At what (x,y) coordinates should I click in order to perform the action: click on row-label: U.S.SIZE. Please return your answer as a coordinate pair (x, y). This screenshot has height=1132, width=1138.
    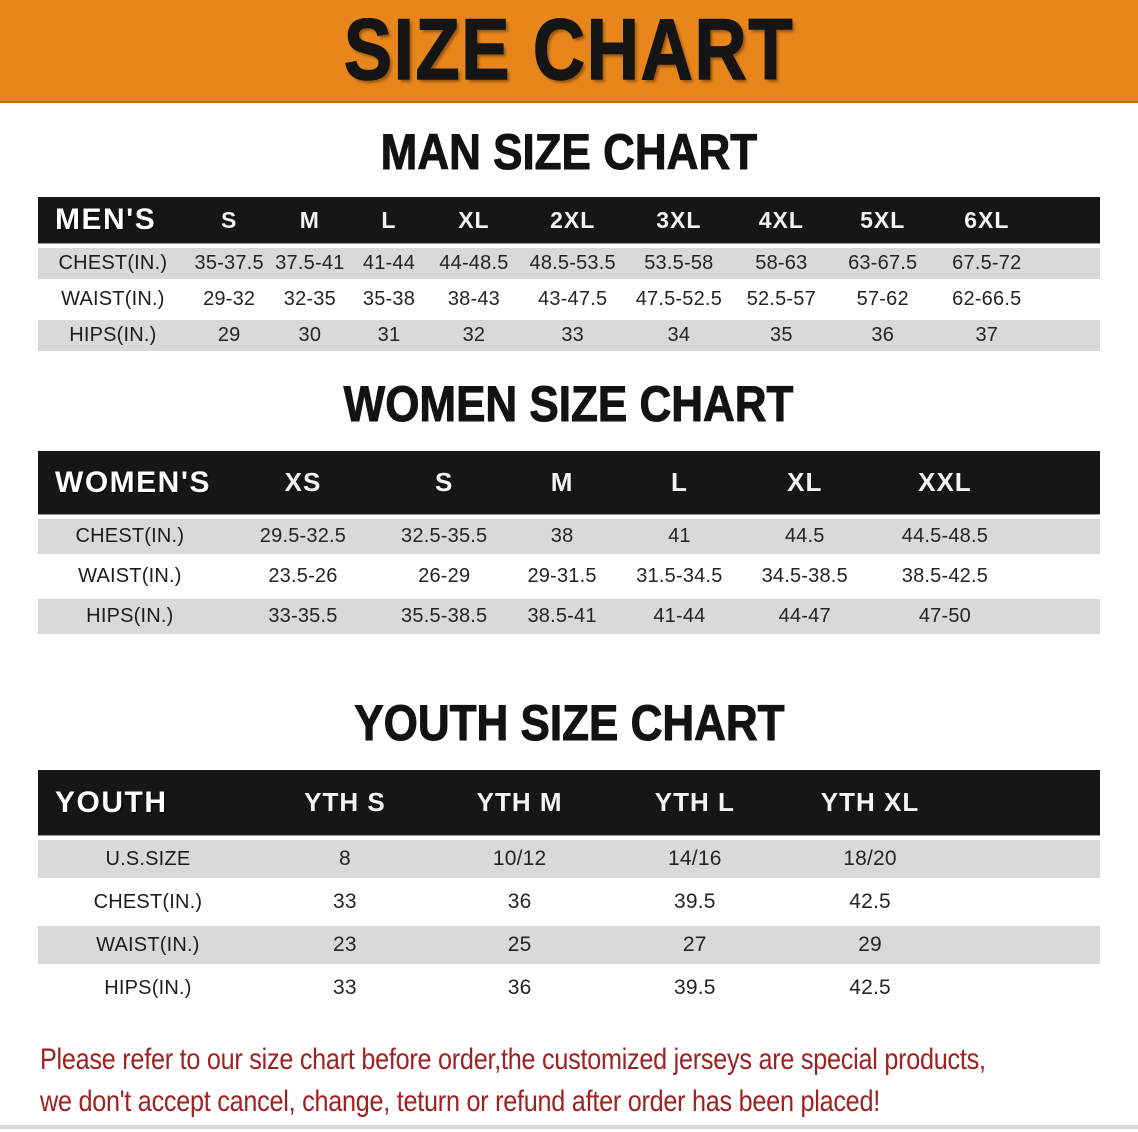
    Looking at the image, I should click on (148, 858).